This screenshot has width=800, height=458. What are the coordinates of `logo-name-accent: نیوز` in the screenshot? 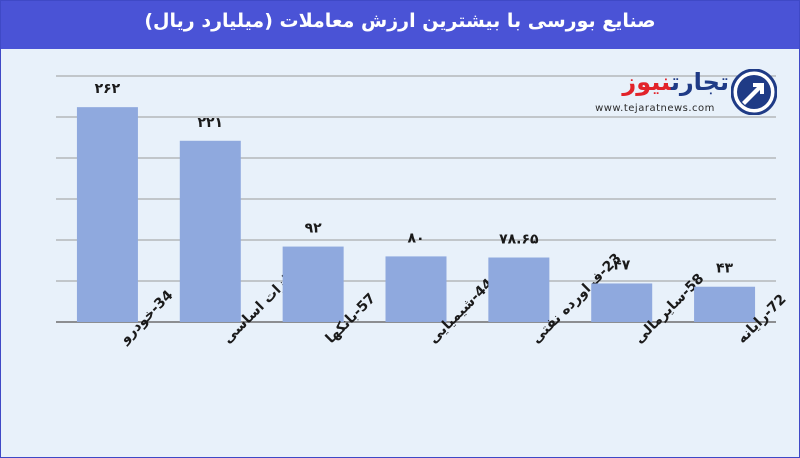 It's located at (646, 82).